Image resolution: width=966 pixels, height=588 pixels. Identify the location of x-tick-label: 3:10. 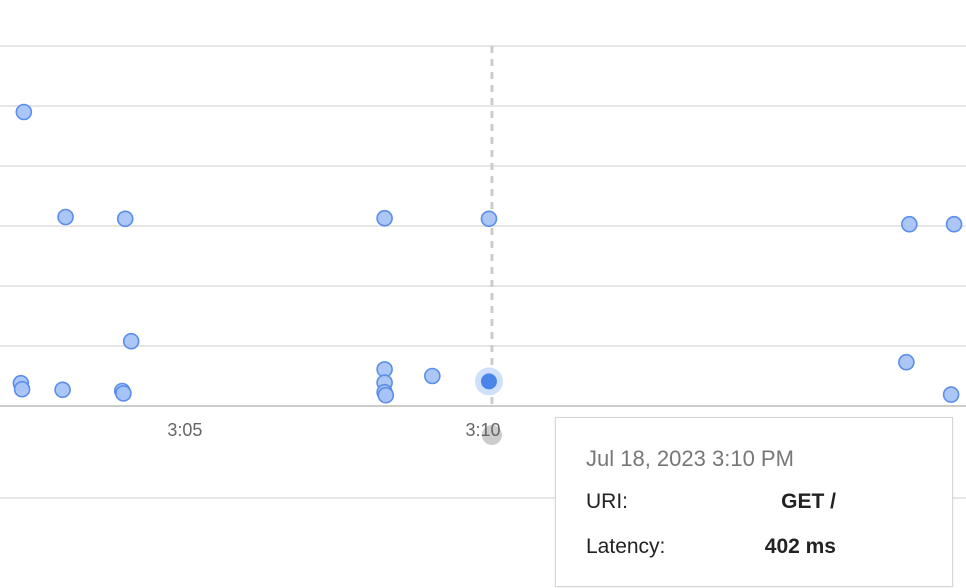
(482, 430).